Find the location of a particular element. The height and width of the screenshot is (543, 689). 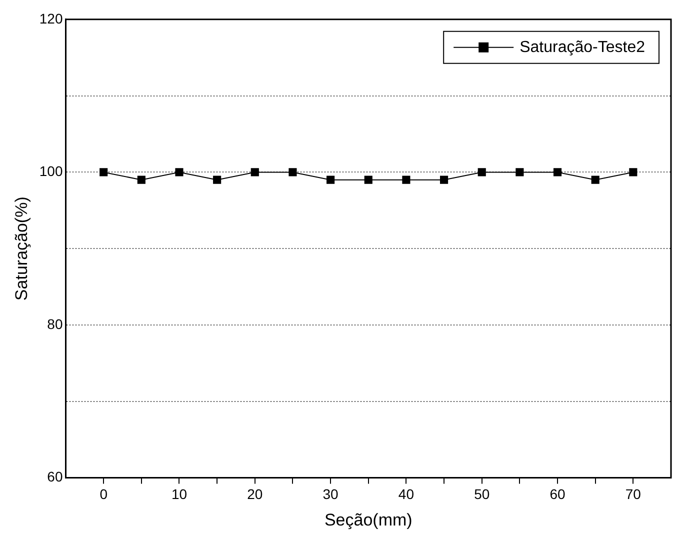

x-tick-label: 50 is located at coordinates (482, 494).